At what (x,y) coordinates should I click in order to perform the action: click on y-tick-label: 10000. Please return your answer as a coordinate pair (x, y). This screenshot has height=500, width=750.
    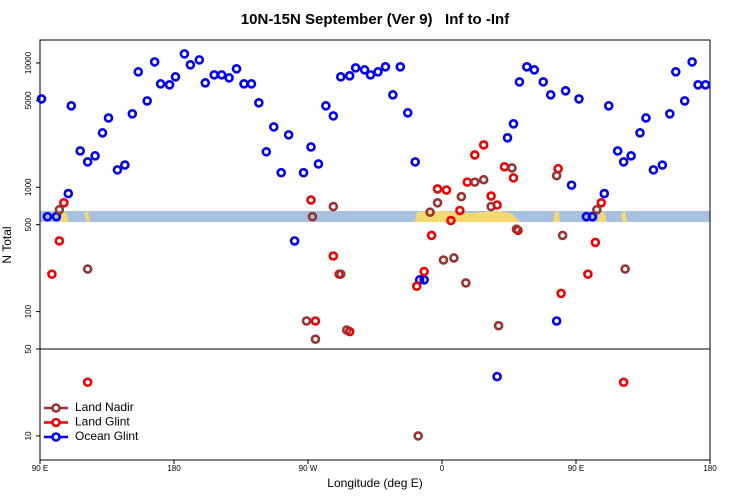
    Looking at the image, I should click on (28, 62).